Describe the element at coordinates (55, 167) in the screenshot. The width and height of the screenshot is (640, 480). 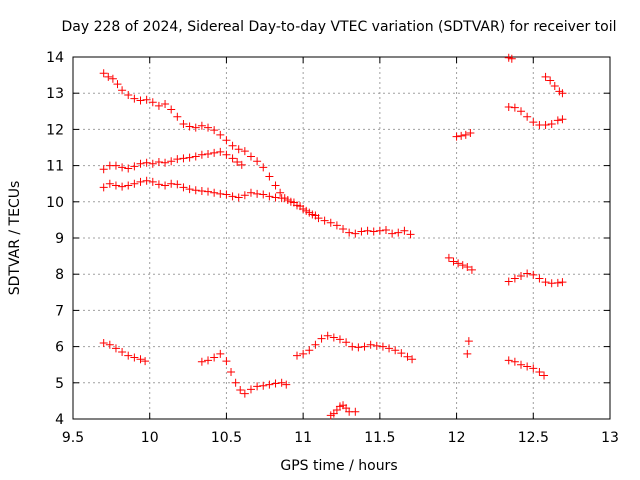
I see `y-tick-label: 11` at that location.